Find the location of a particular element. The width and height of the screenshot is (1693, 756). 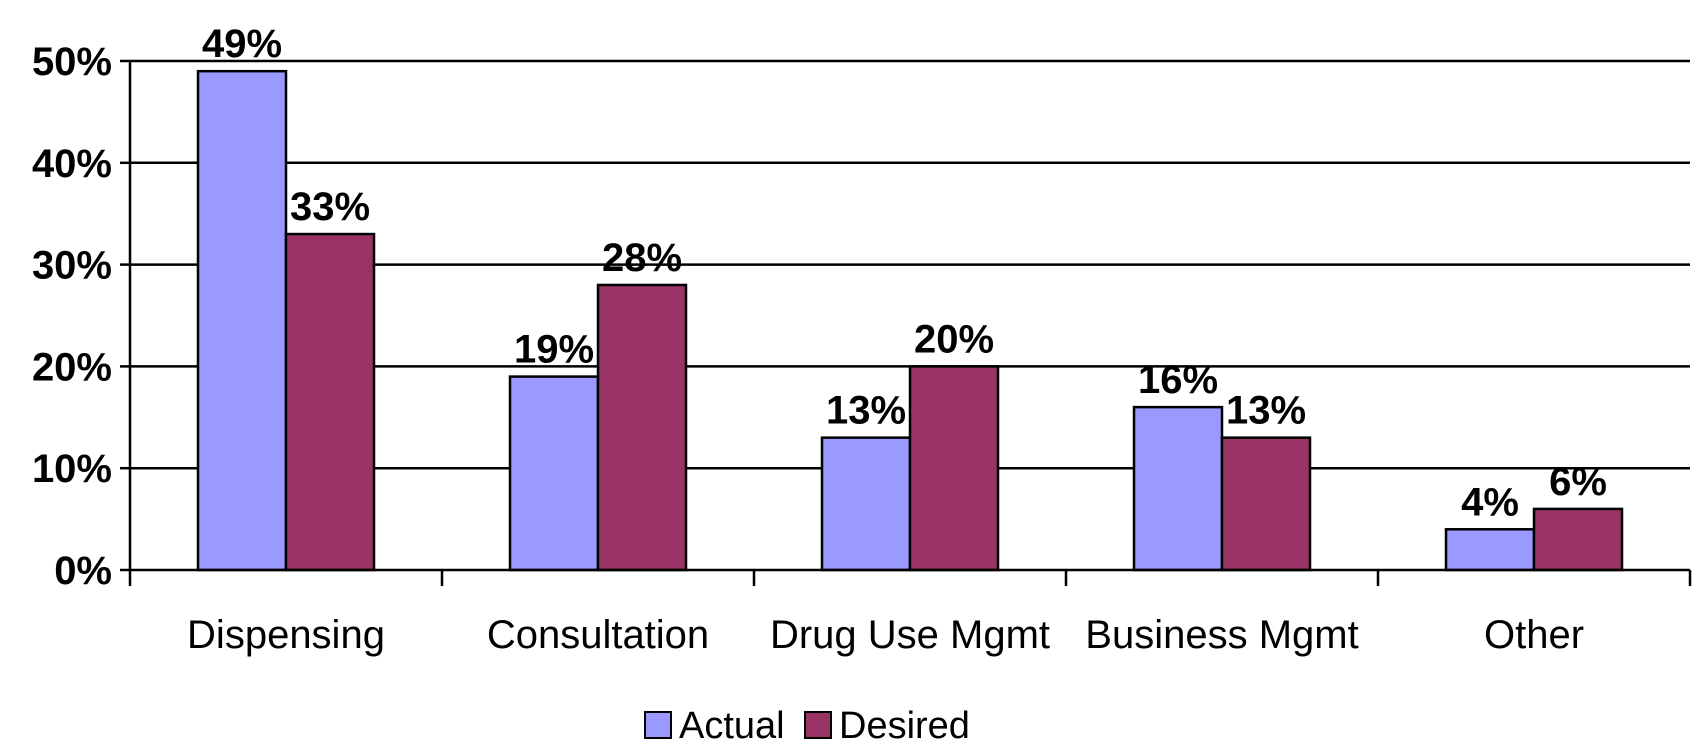

y-tick-label: 30% is located at coordinates (72, 266).